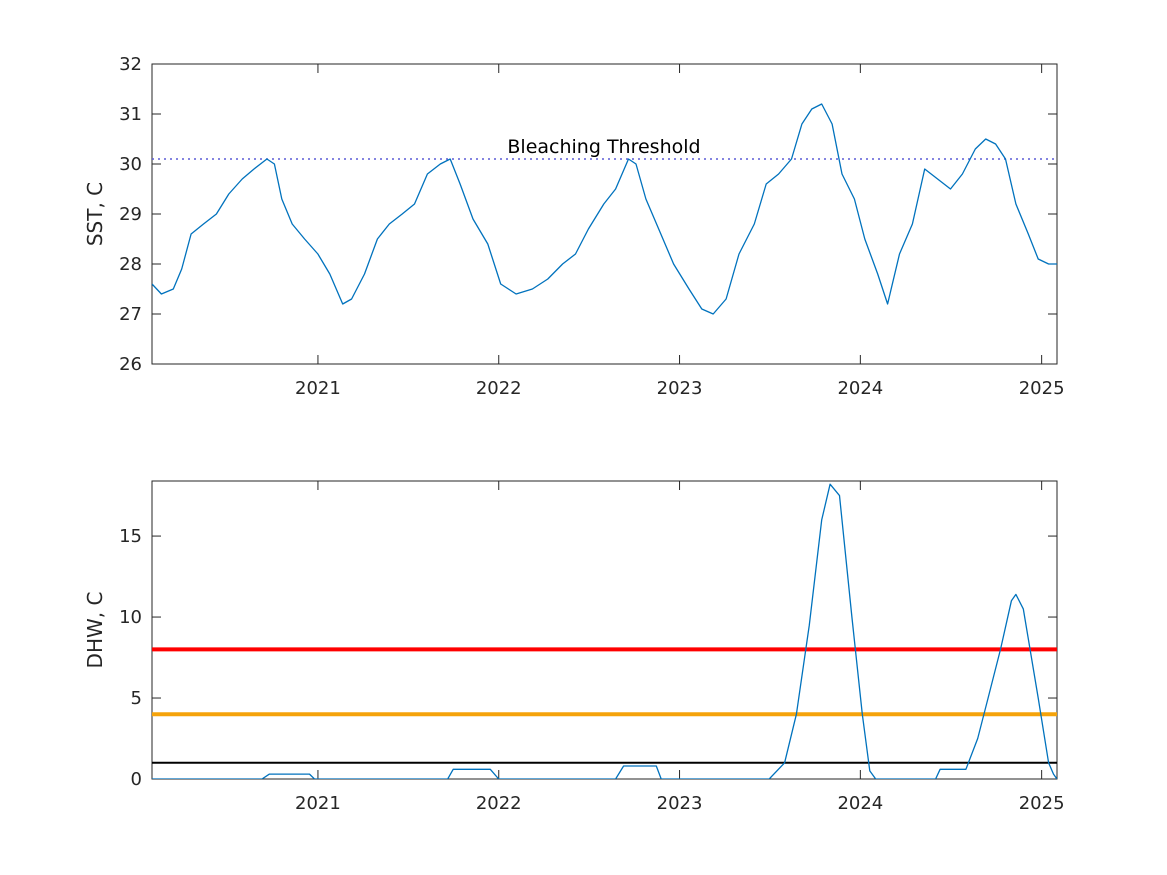  Describe the element at coordinates (680, 803) in the screenshot. I see `dhw-xtick-label: 2023` at that location.